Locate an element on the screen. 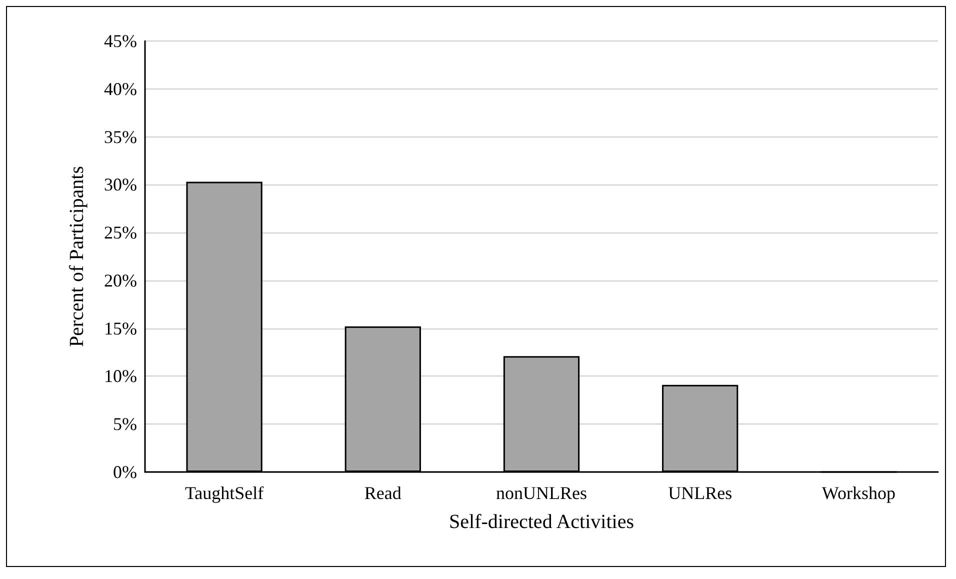 This screenshot has height=579, width=956. x-axis-title: Self-directed Activities is located at coordinates (541, 522).